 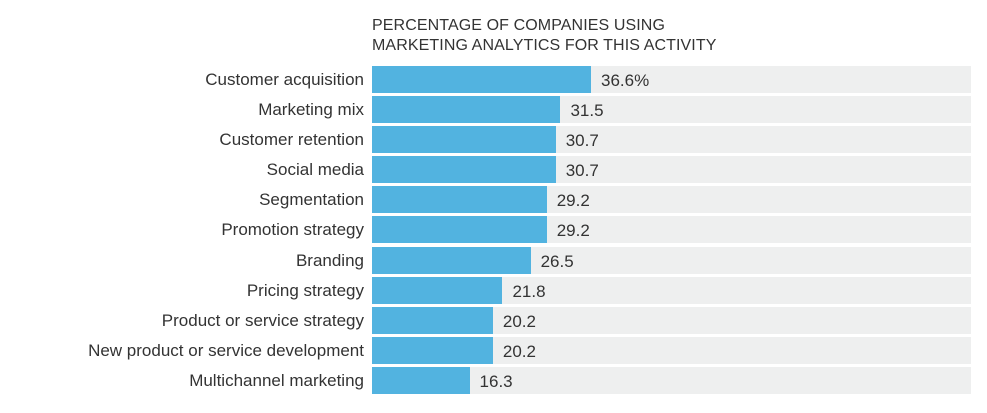 What do you see at coordinates (557, 261) in the screenshot?
I see `value-label: 26.5` at bounding box center [557, 261].